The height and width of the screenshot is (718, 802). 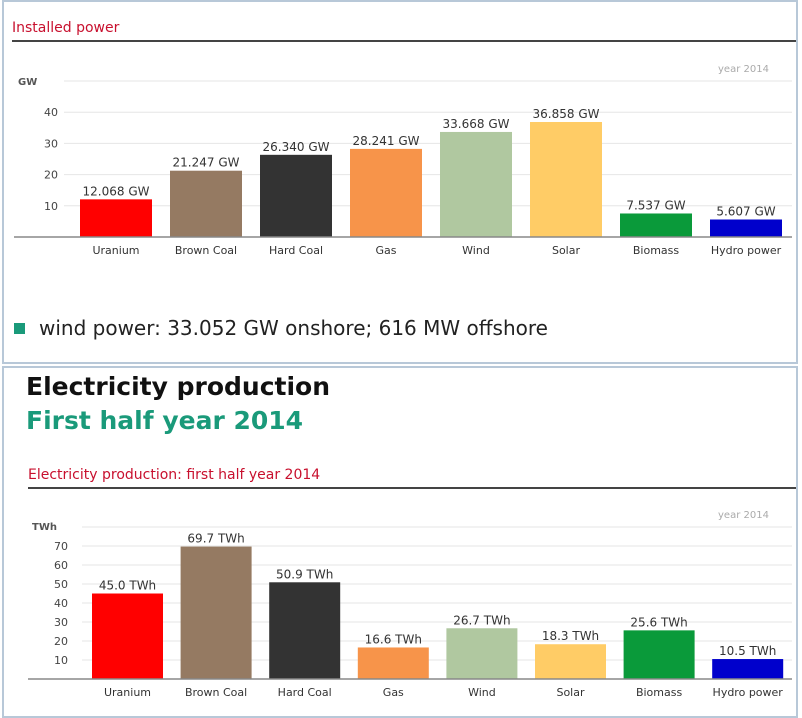 I want to click on y-axis-unit: GW, so click(x=27, y=82).